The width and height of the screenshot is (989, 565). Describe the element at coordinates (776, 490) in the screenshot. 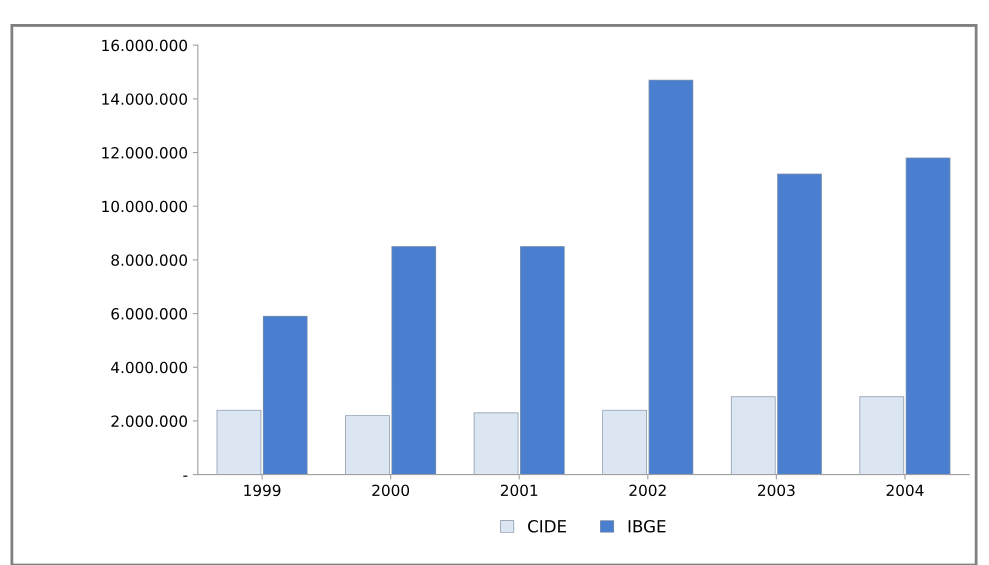

I see `x-tick-label: 2003` at that location.